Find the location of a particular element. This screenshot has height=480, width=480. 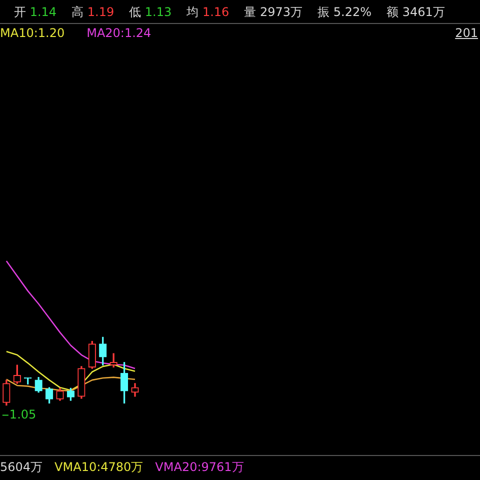

text: 开 1.14 is located at coordinates (35, 12).